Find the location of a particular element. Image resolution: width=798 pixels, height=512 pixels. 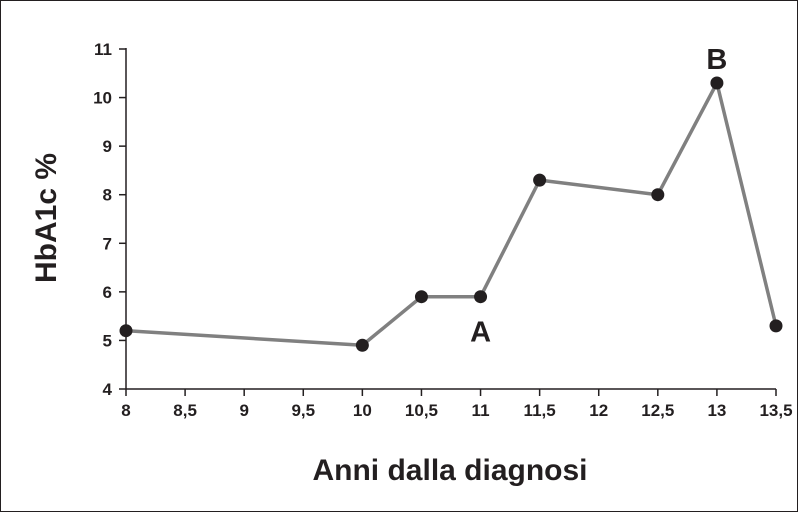

x-tick-label: 11 is located at coordinates (481, 410).